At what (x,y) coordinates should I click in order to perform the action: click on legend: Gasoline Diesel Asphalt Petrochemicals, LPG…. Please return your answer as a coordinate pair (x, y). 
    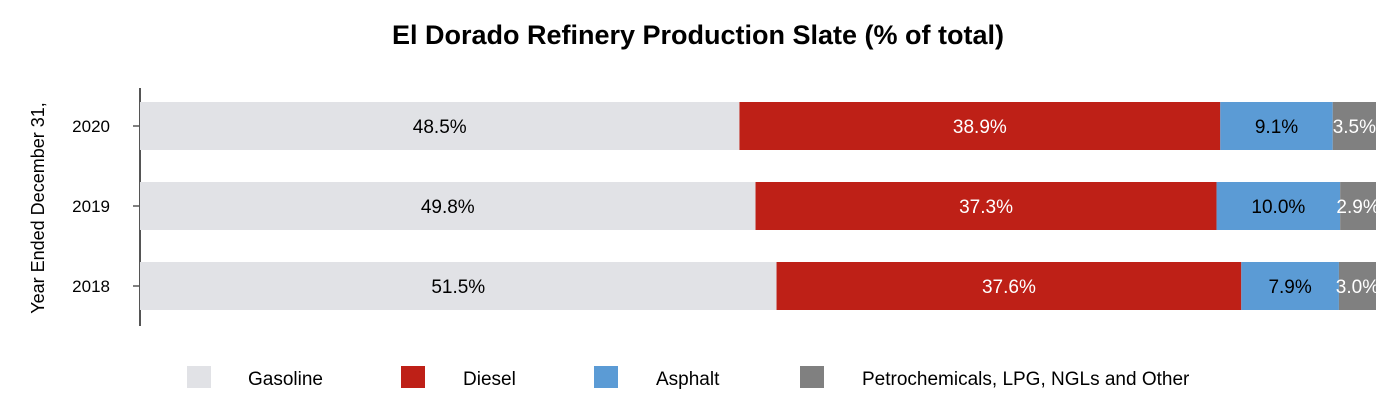
    Looking at the image, I should click on (688, 378).